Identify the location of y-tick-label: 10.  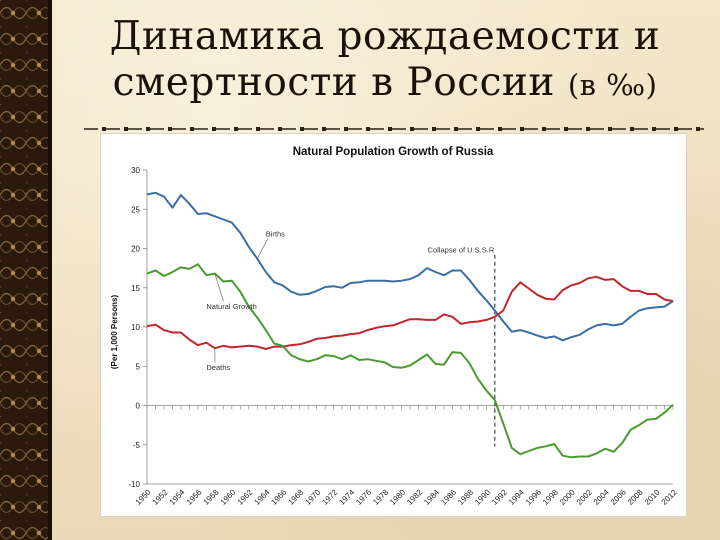
(135, 327).